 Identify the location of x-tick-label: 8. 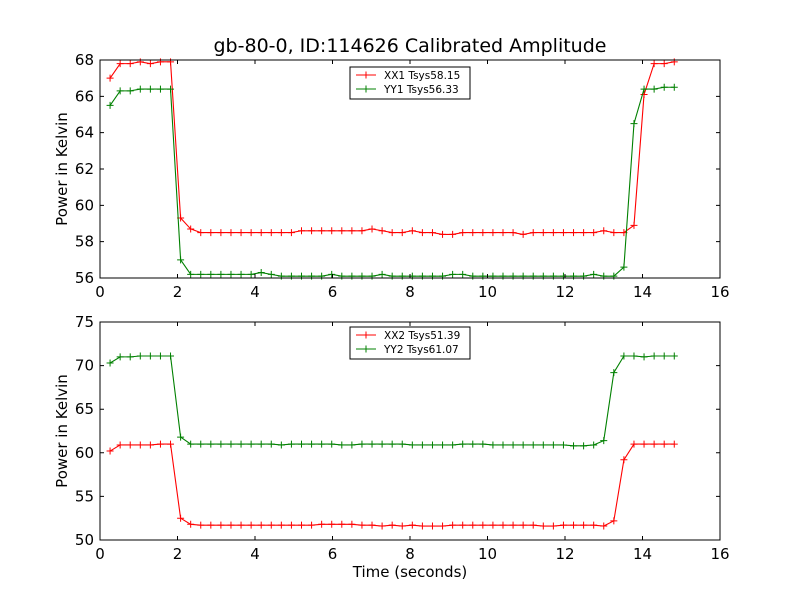
(410, 554).